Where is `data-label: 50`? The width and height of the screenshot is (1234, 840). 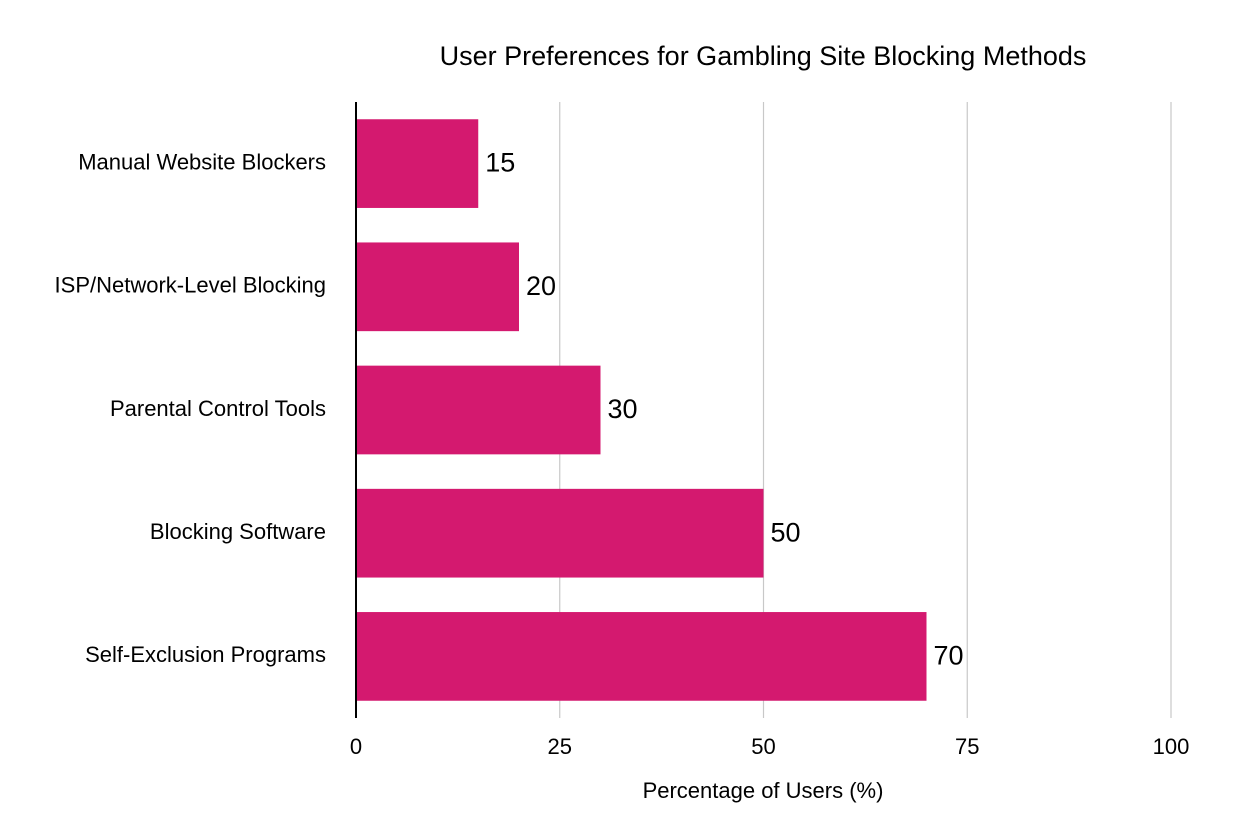 data-label: 50 is located at coordinates (786, 532).